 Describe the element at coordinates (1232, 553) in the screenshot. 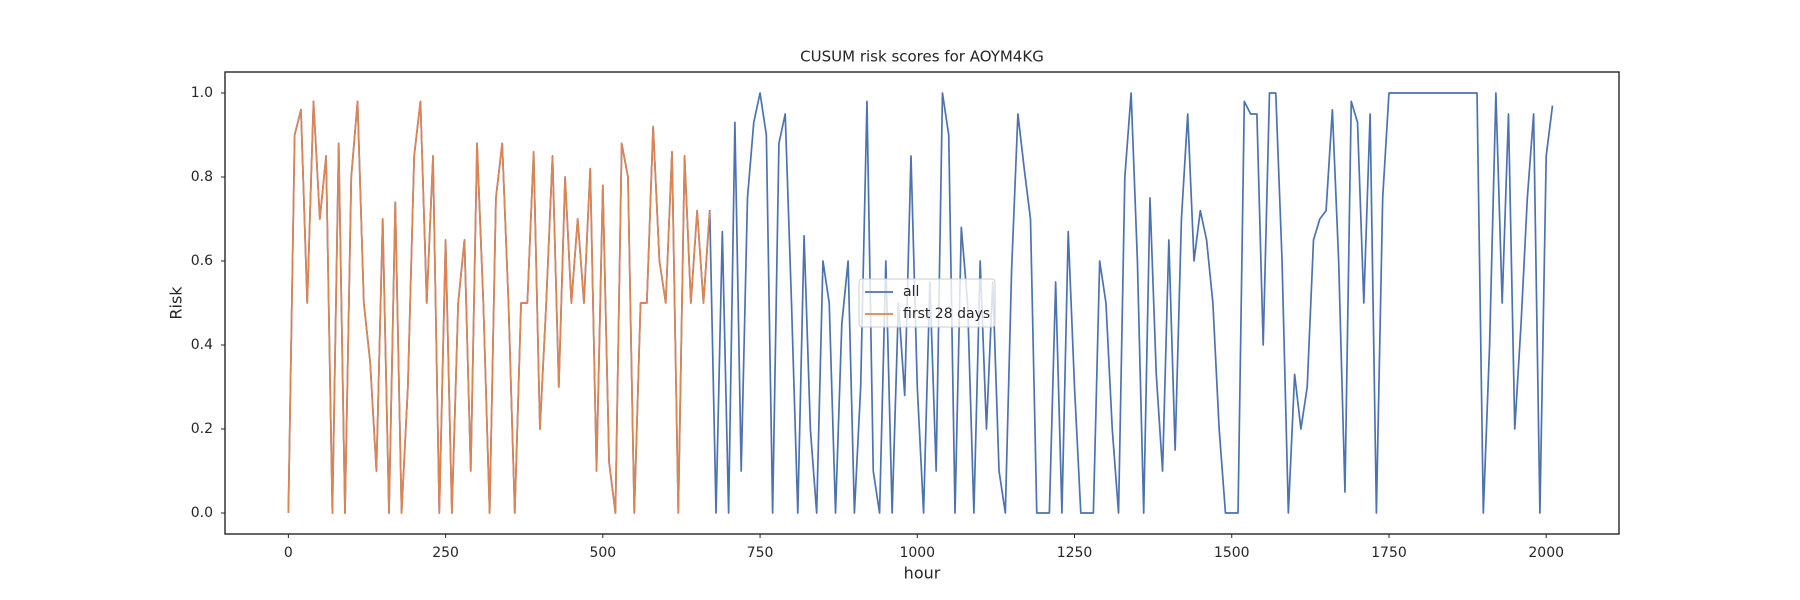

I see `x-tick-label: 1500` at that location.